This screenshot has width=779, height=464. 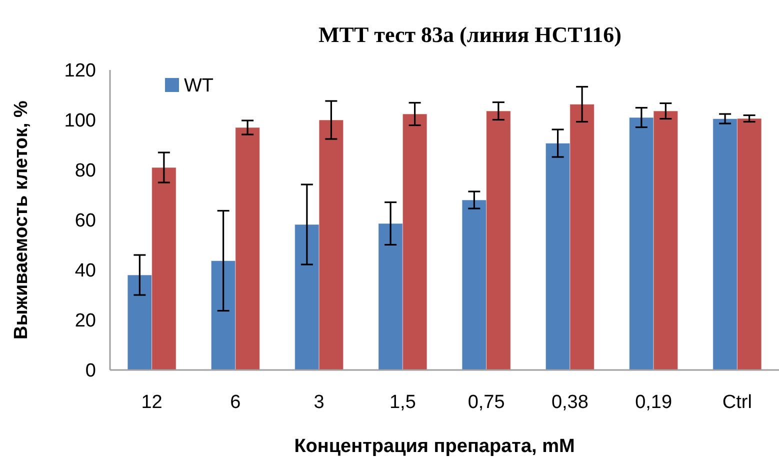 What do you see at coordinates (402, 402) in the screenshot?
I see `x-tick-label: 1,5` at bounding box center [402, 402].